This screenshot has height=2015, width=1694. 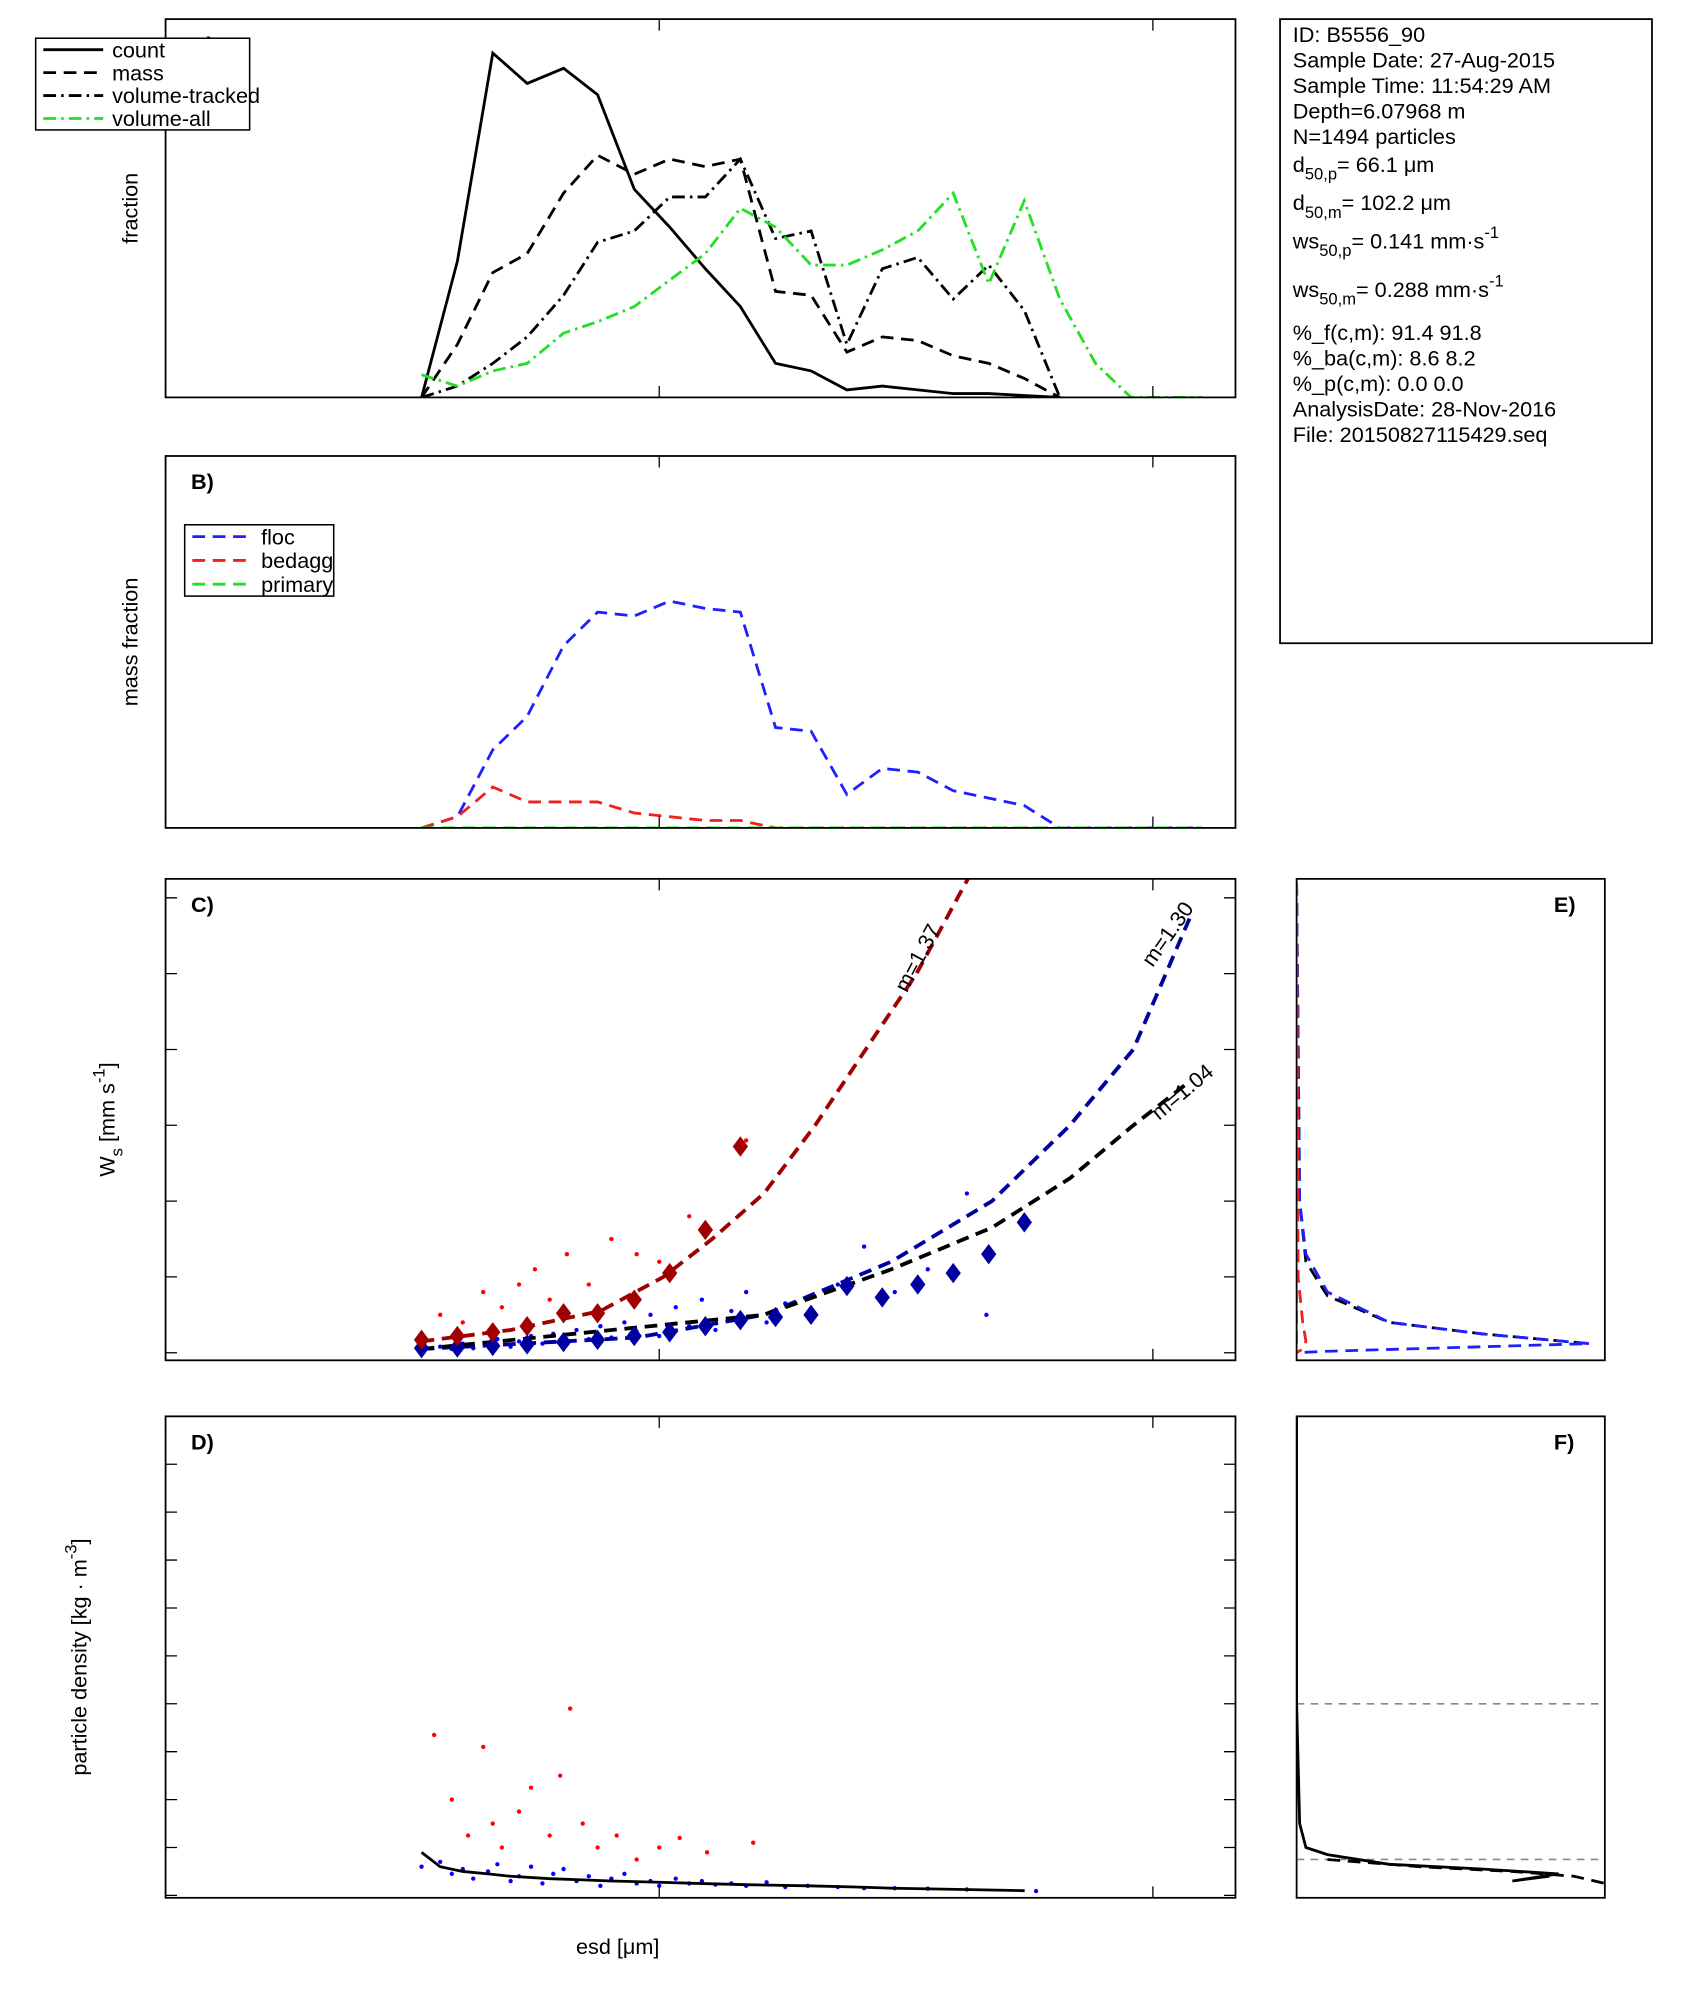 What do you see at coordinates (138, 72) in the screenshot?
I see `legend-label: mass` at bounding box center [138, 72].